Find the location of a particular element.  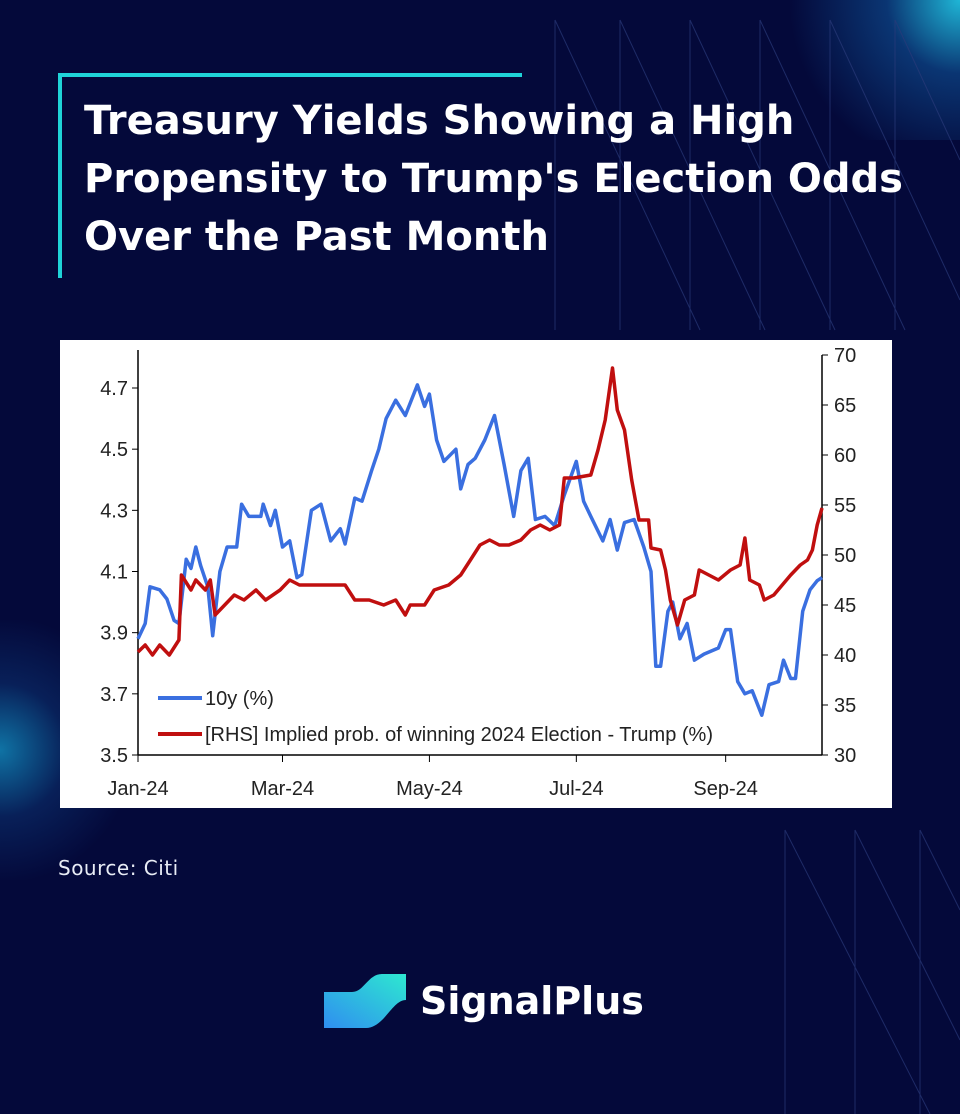

y-left-tick-label: 3.7 is located at coordinates (114, 695).